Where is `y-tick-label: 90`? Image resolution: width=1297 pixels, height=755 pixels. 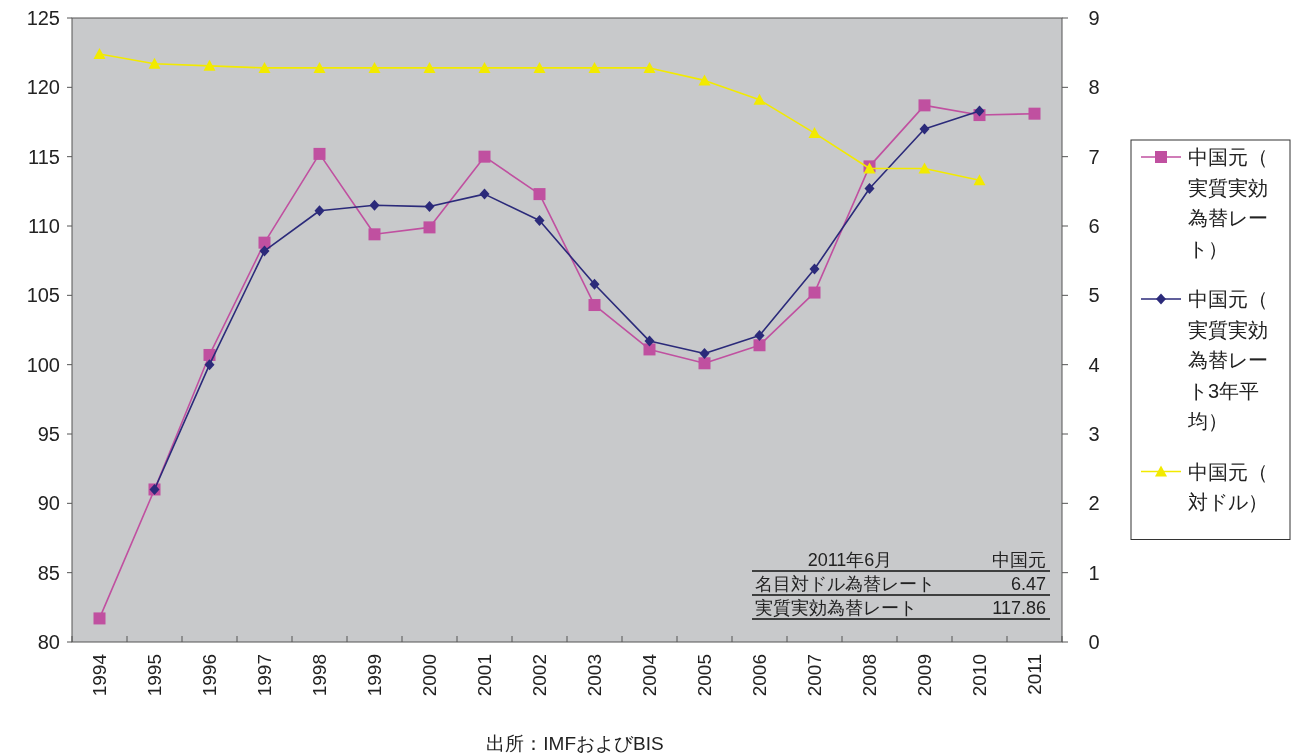
y-tick-label: 90 is located at coordinates (48, 503).